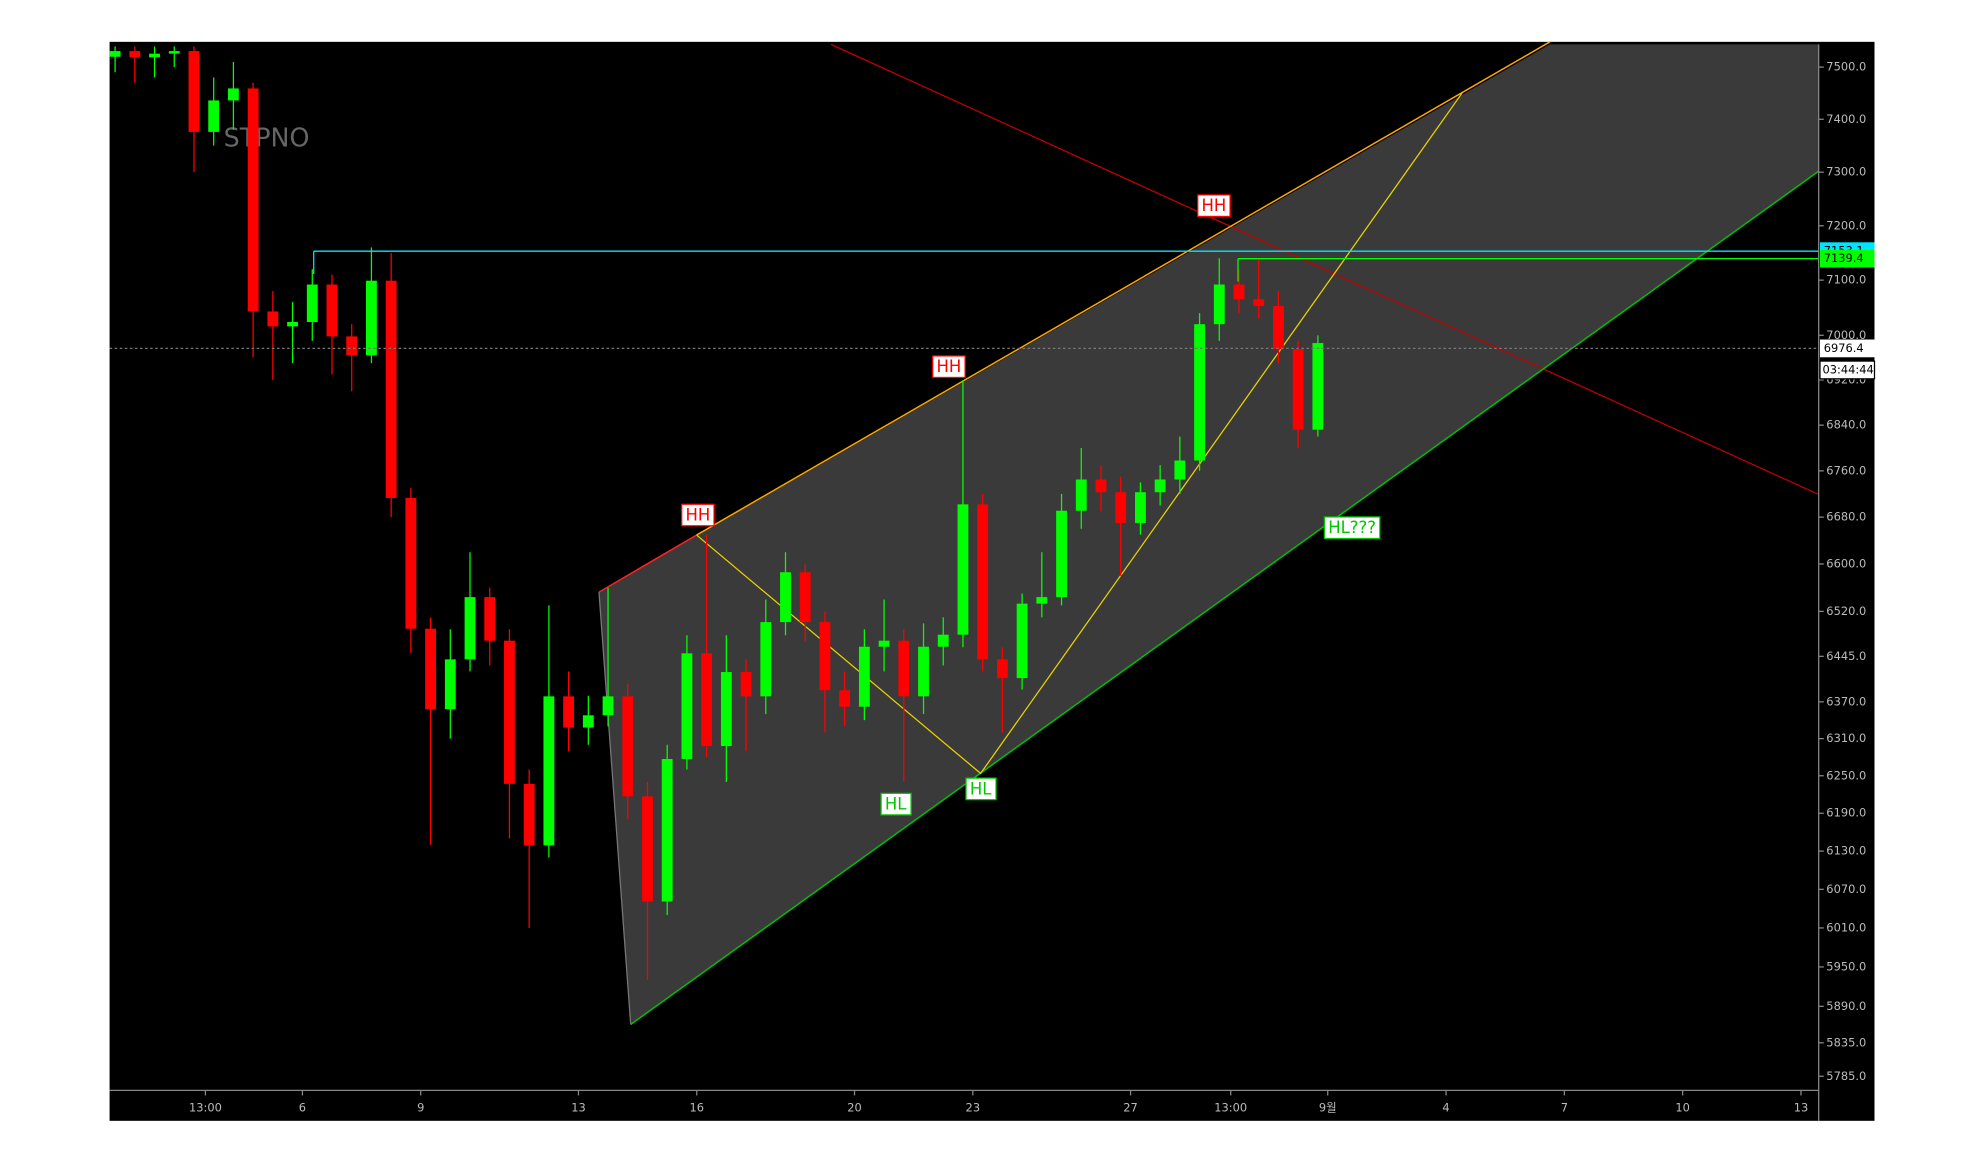 Image resolution: width=1979 pixels, height=1169 pixels. I want to click on watermark: STPNO, so click(267, 137).